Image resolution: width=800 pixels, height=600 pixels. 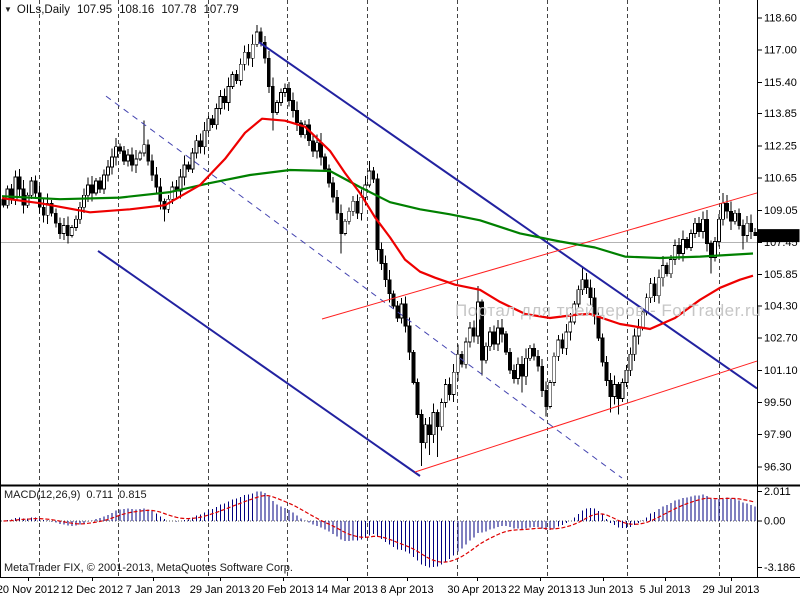 What do you see at coordinates (539, 256) in the screenshot?
I see `red-channel-upper-line` at bounding box center [539, 256].